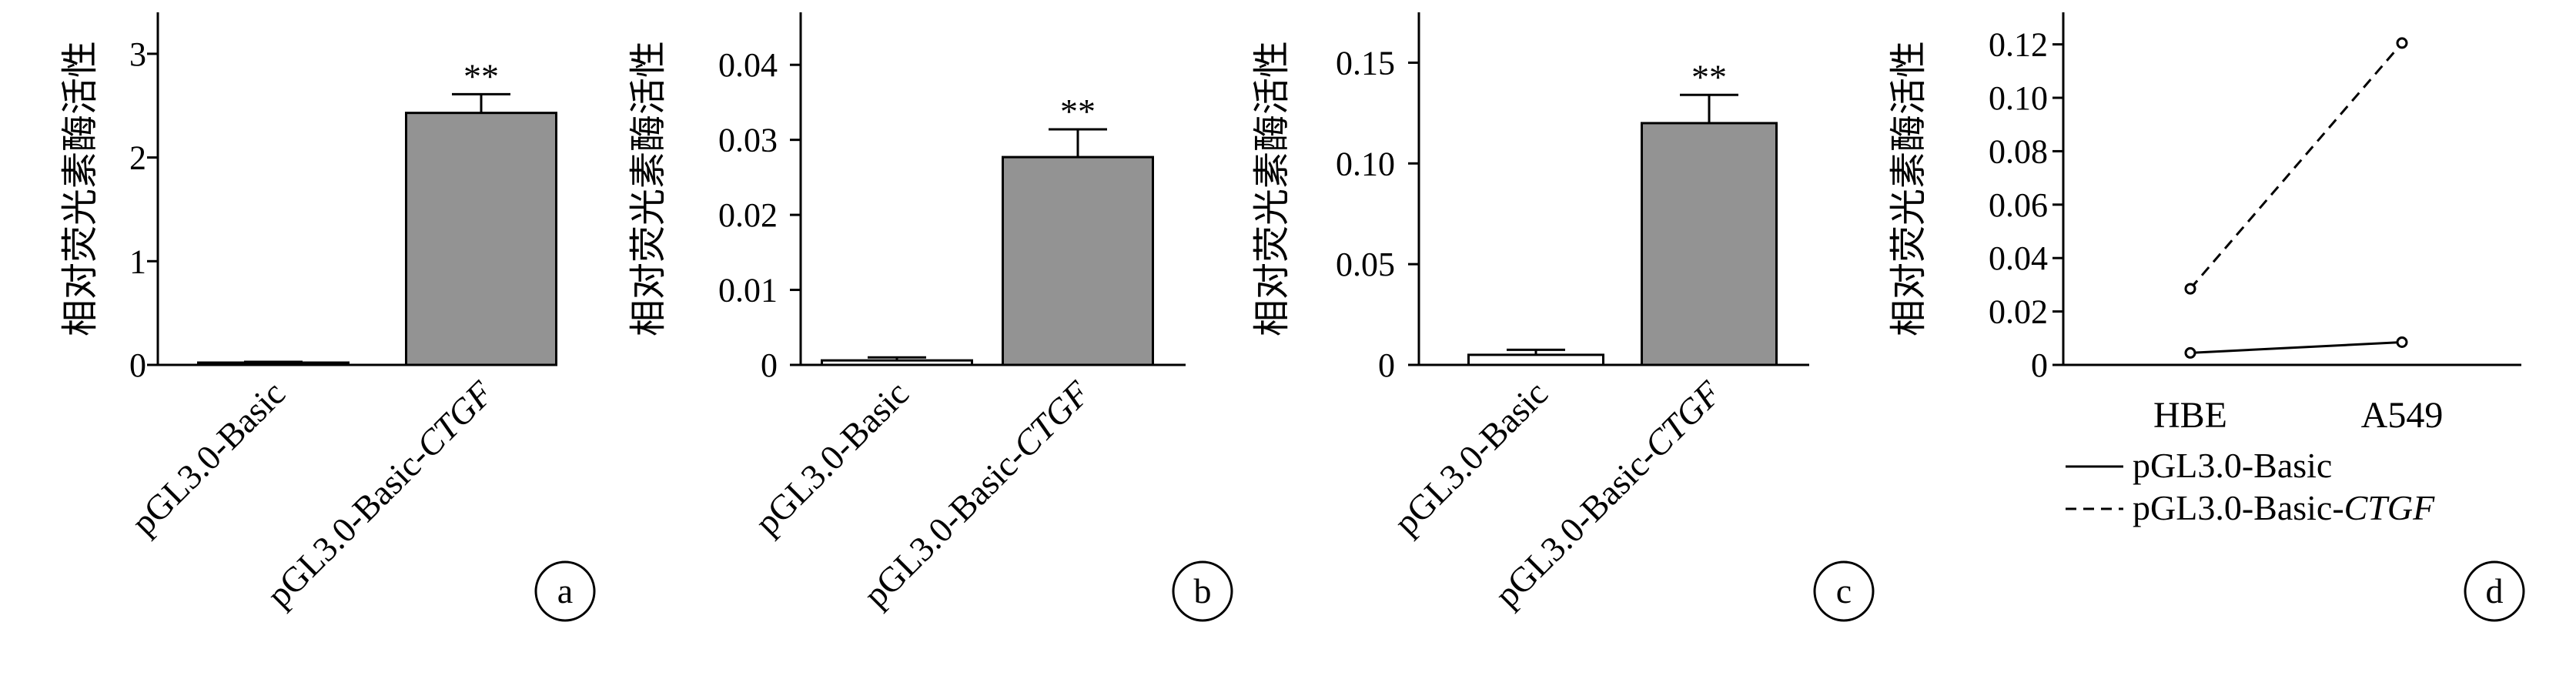 The width and height of the screenshot is (2576, 679). What do you see at coordinates (137, 54) in the screenshot?
I see `y-tick-label: 3` at bounding box center [137, 54].